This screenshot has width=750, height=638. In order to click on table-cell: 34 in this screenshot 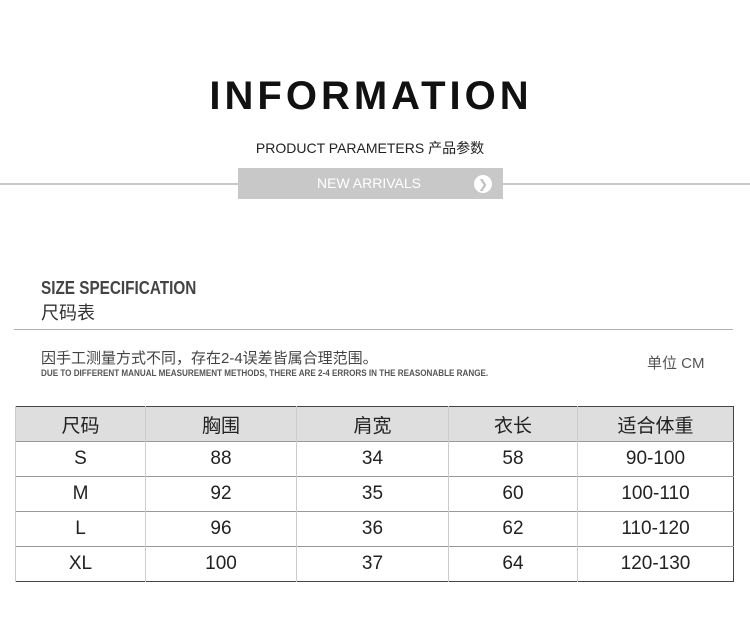, I will do `click(372, 459)`.